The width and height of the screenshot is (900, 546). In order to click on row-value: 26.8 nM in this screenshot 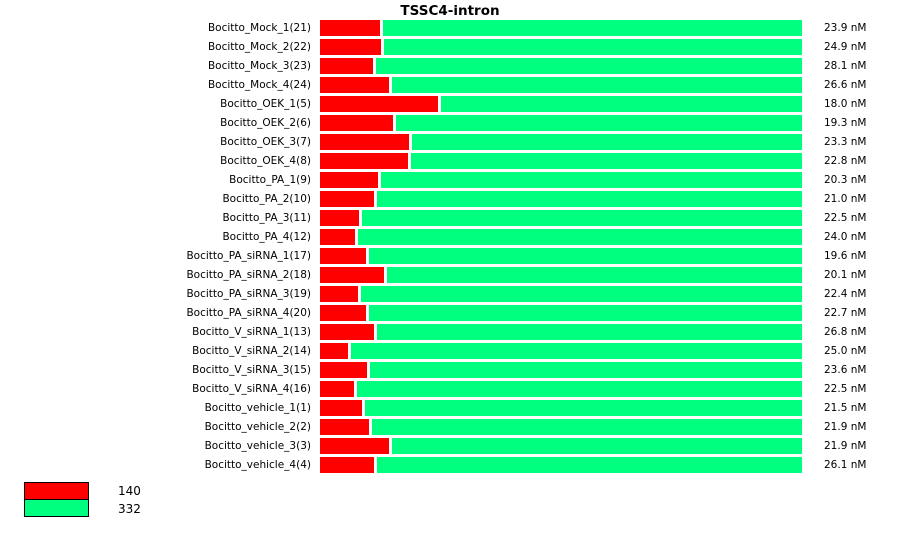, I will do `click(845, 332)`.